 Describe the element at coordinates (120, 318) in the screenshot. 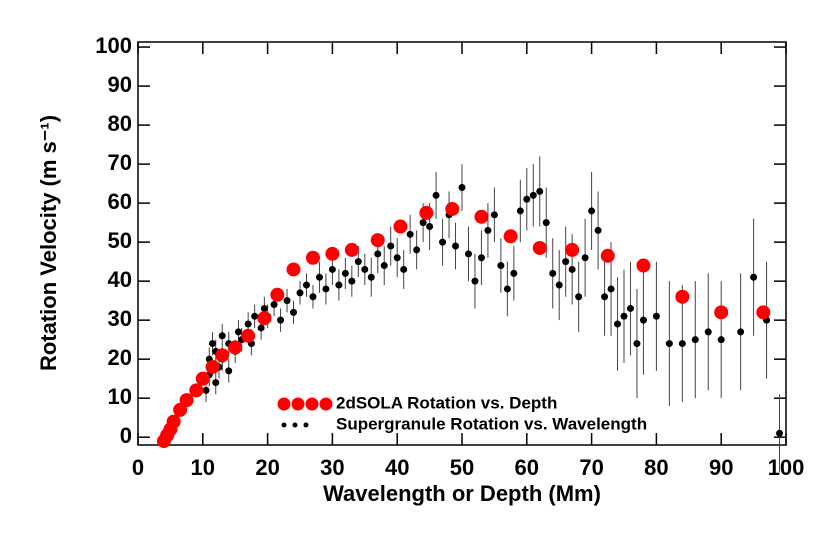

I see `y-tick-label: 30` at that location.